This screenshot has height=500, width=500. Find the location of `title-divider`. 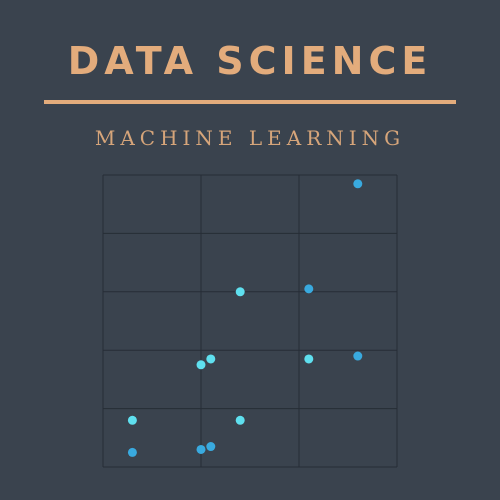

title-divider is located at coordinates (250, 102).